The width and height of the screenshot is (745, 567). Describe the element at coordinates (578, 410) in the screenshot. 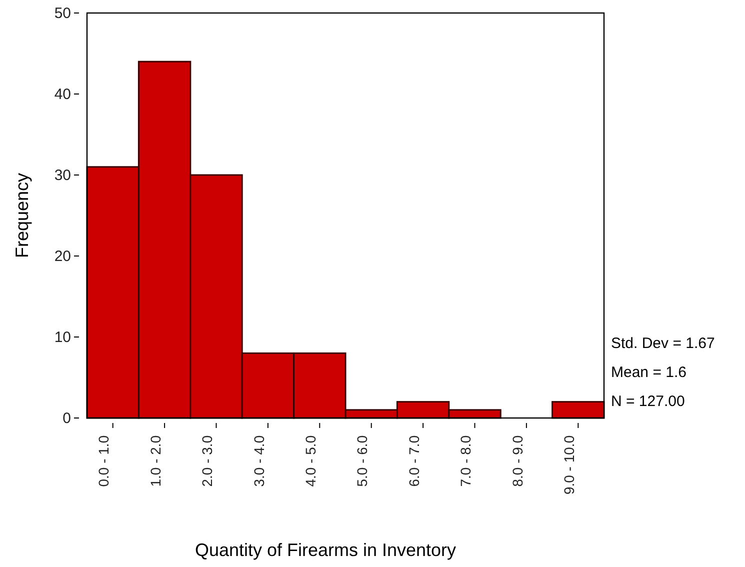

I see `bar` at that location.